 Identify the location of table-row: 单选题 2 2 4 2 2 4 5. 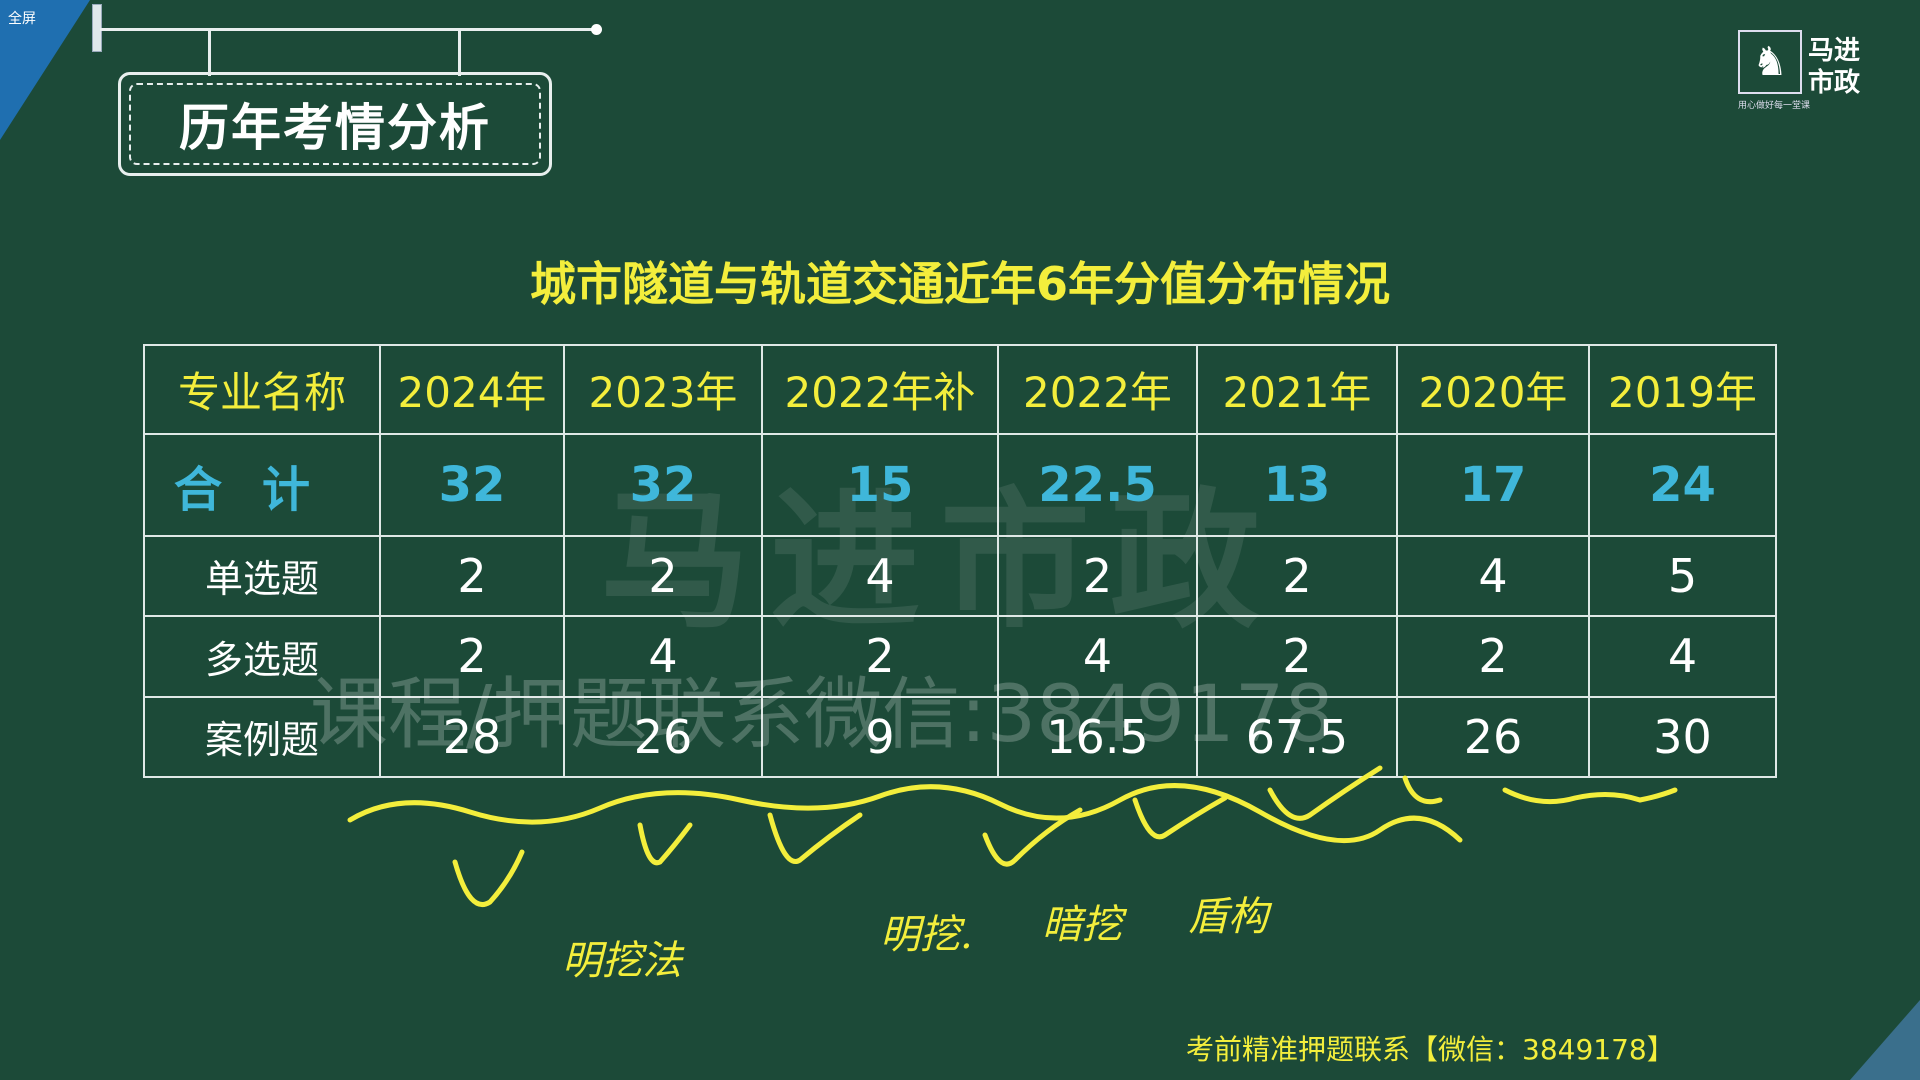
(960, 576).